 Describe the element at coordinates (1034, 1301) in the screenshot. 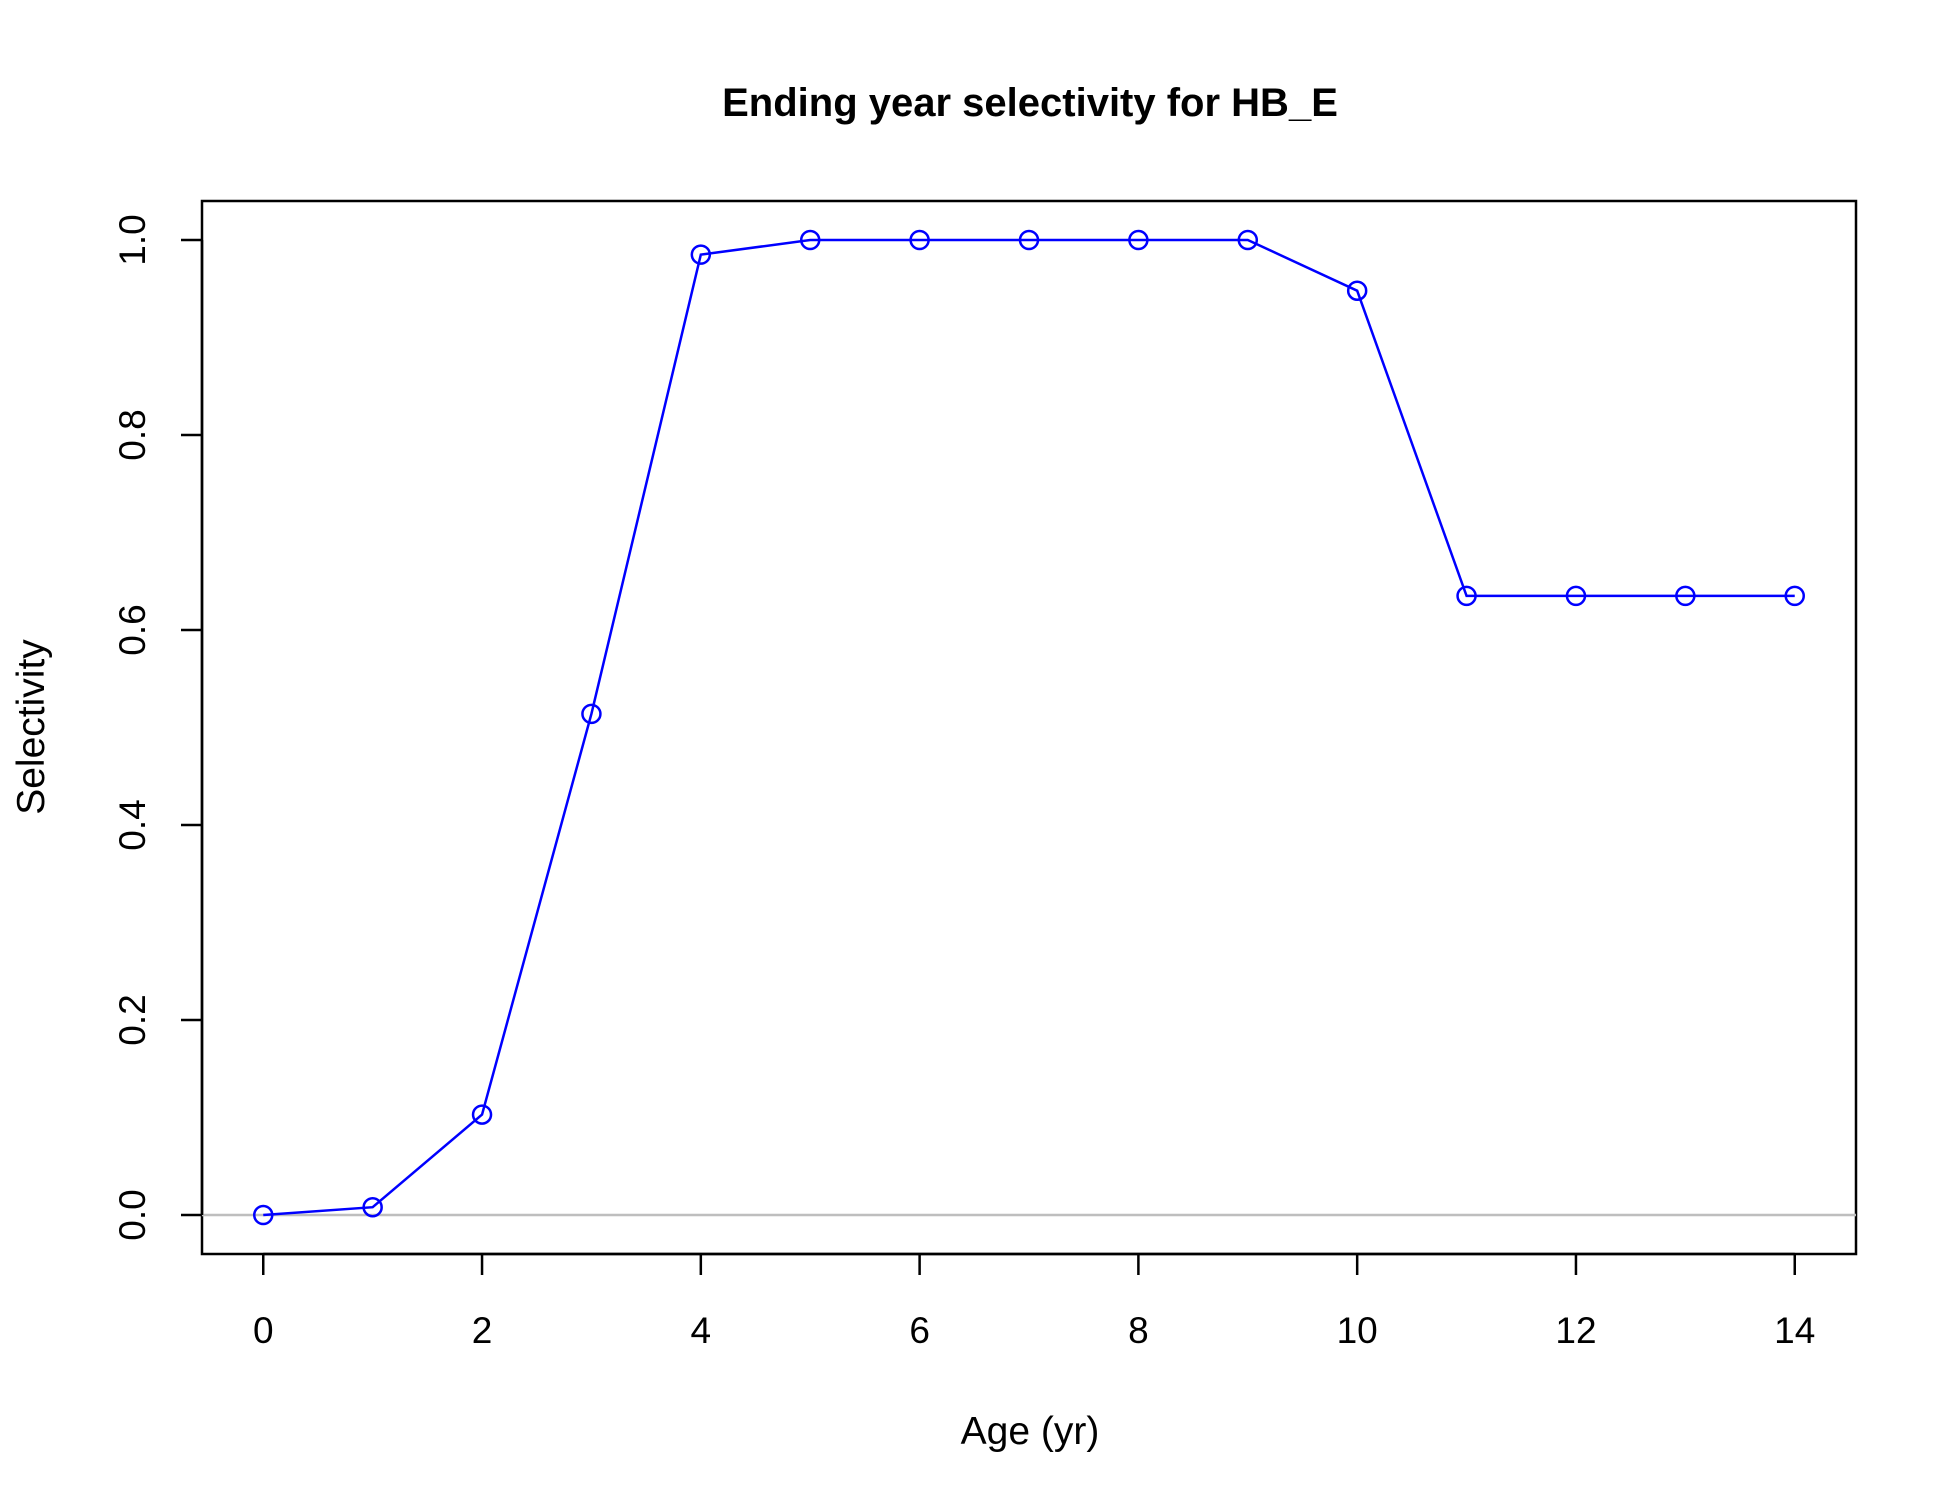

I see `x-axis: 0 2 4 6 8 10 12 14` at that location.